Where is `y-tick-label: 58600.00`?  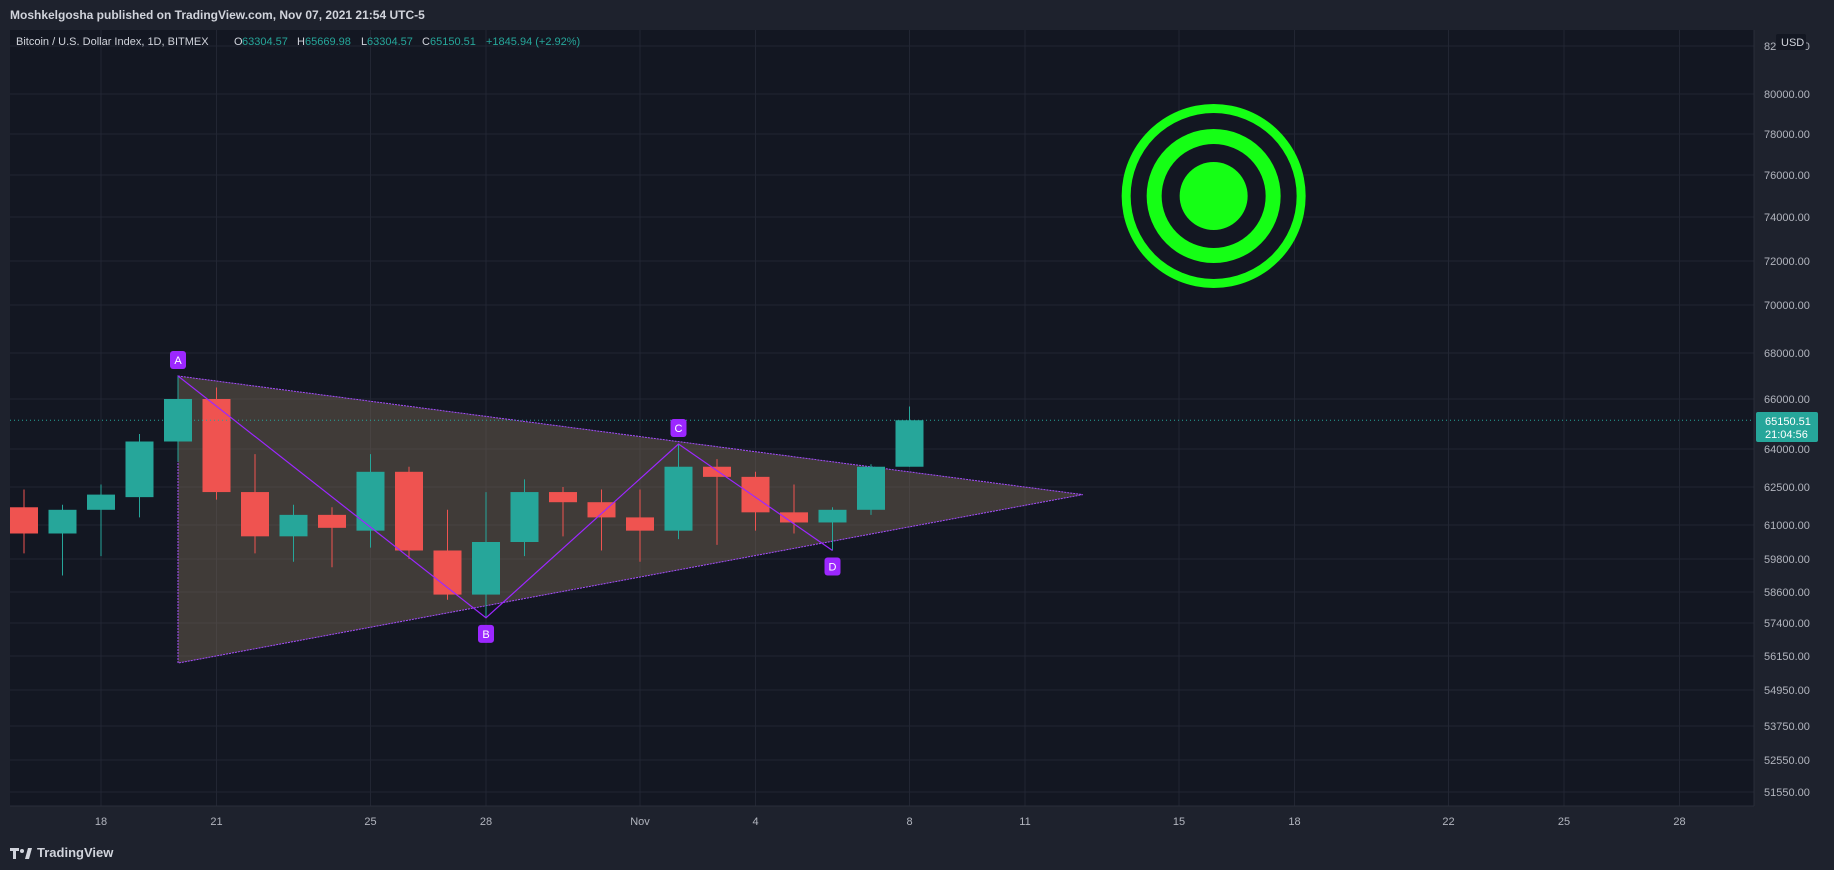
y-tick-label: 58600.00 is located at coordinates (1787, 593).